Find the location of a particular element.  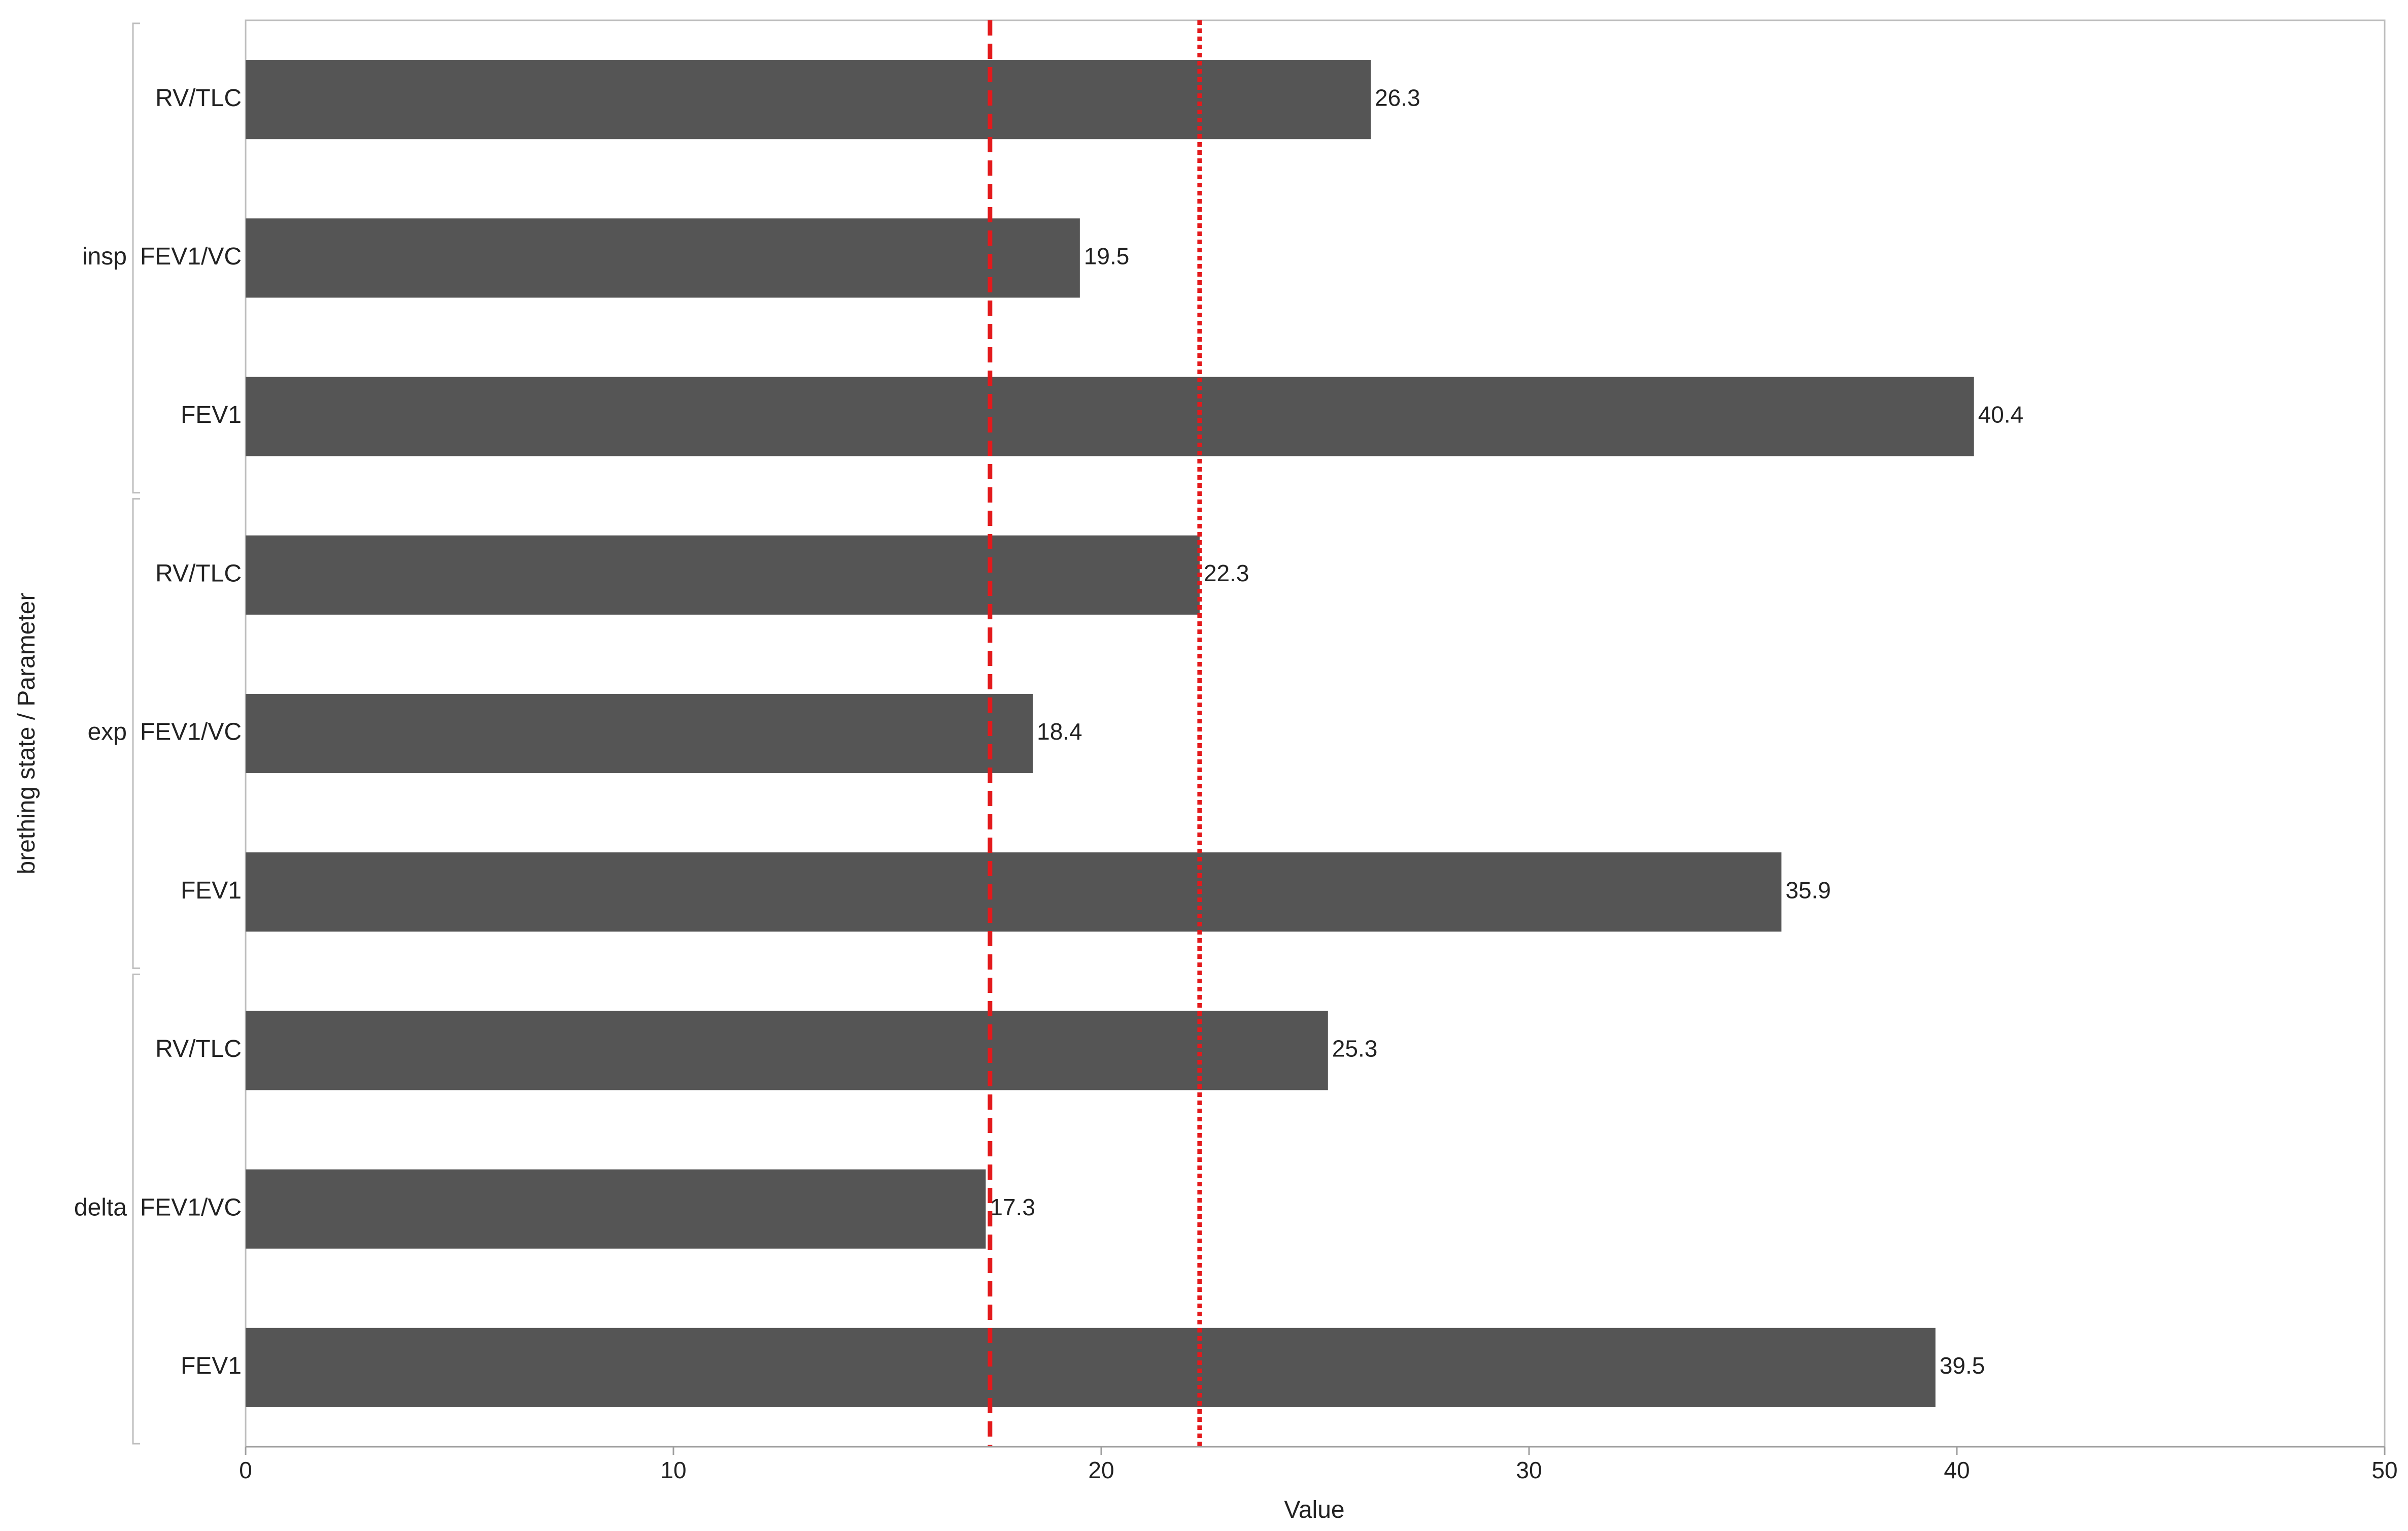

group-label: delta is located at coordinates (101, 1207).